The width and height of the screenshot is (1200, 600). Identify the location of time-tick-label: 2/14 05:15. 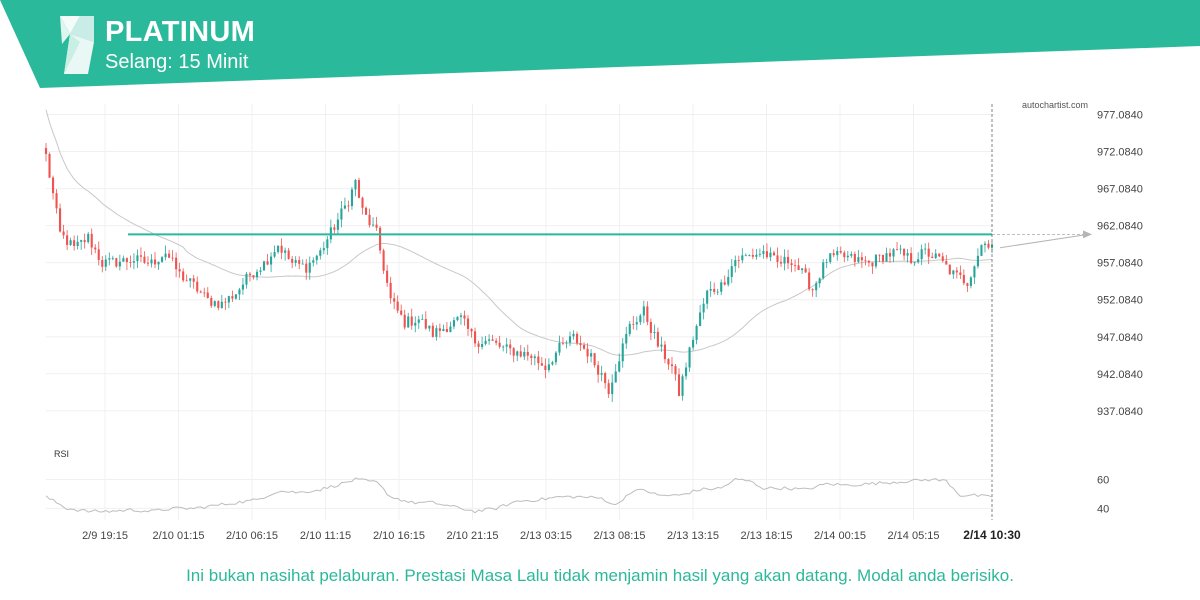
(914, 536).